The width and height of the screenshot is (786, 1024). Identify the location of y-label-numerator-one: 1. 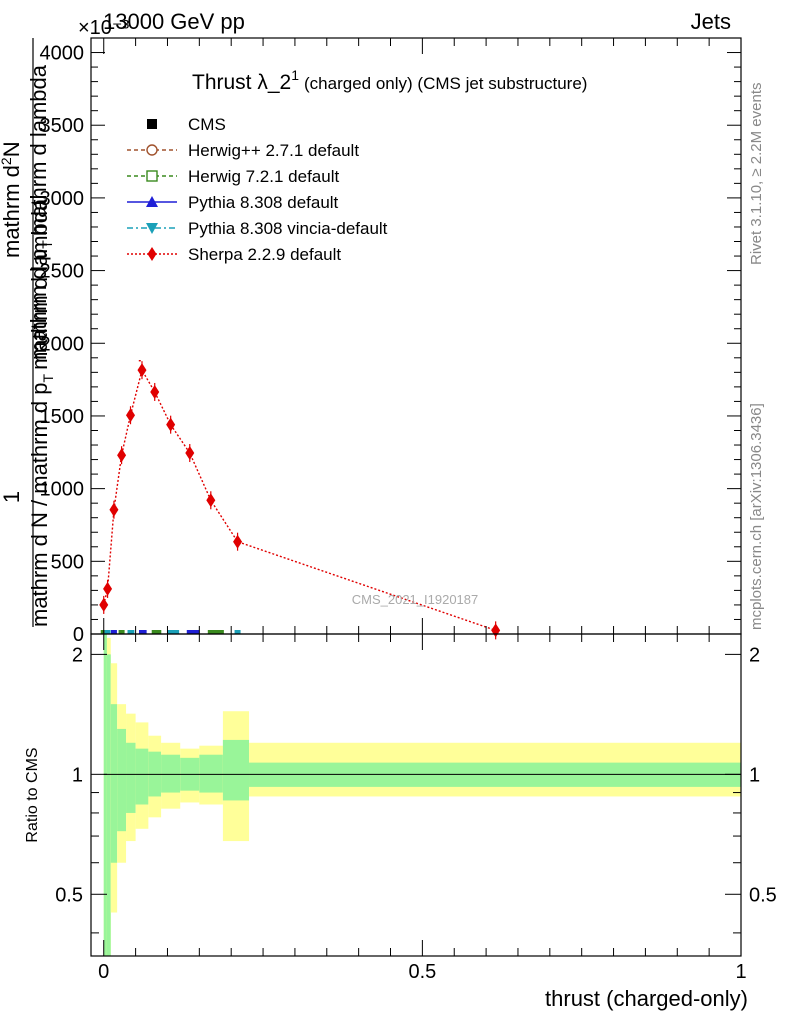
(12, 497).